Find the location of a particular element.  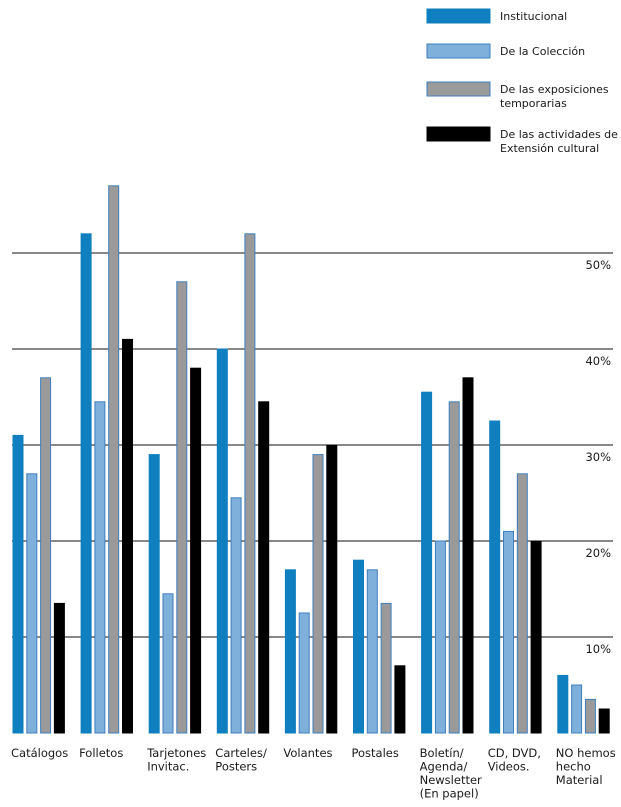

category-label-line: Carteles/ is located at coordinates (241, 753).